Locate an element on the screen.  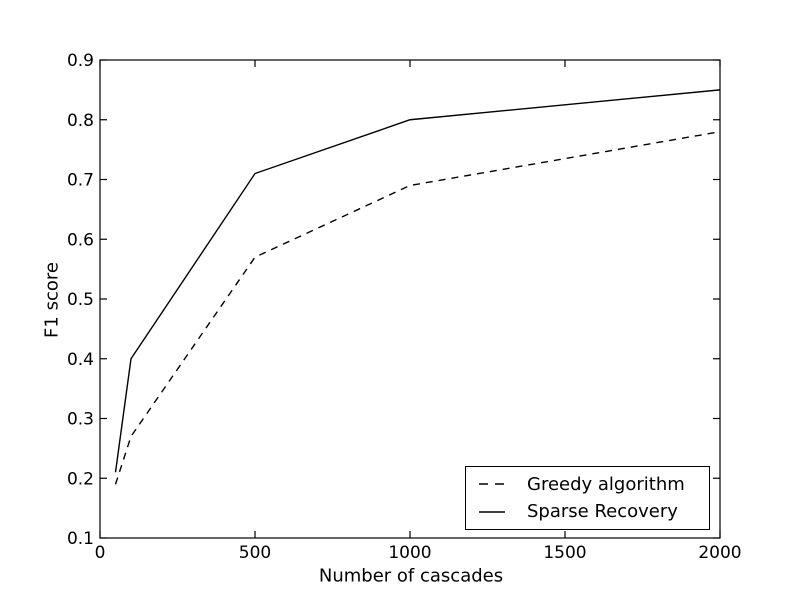
legend-label-sparse-recovery: Sparse Recovery is located at coordinates (602, 512).